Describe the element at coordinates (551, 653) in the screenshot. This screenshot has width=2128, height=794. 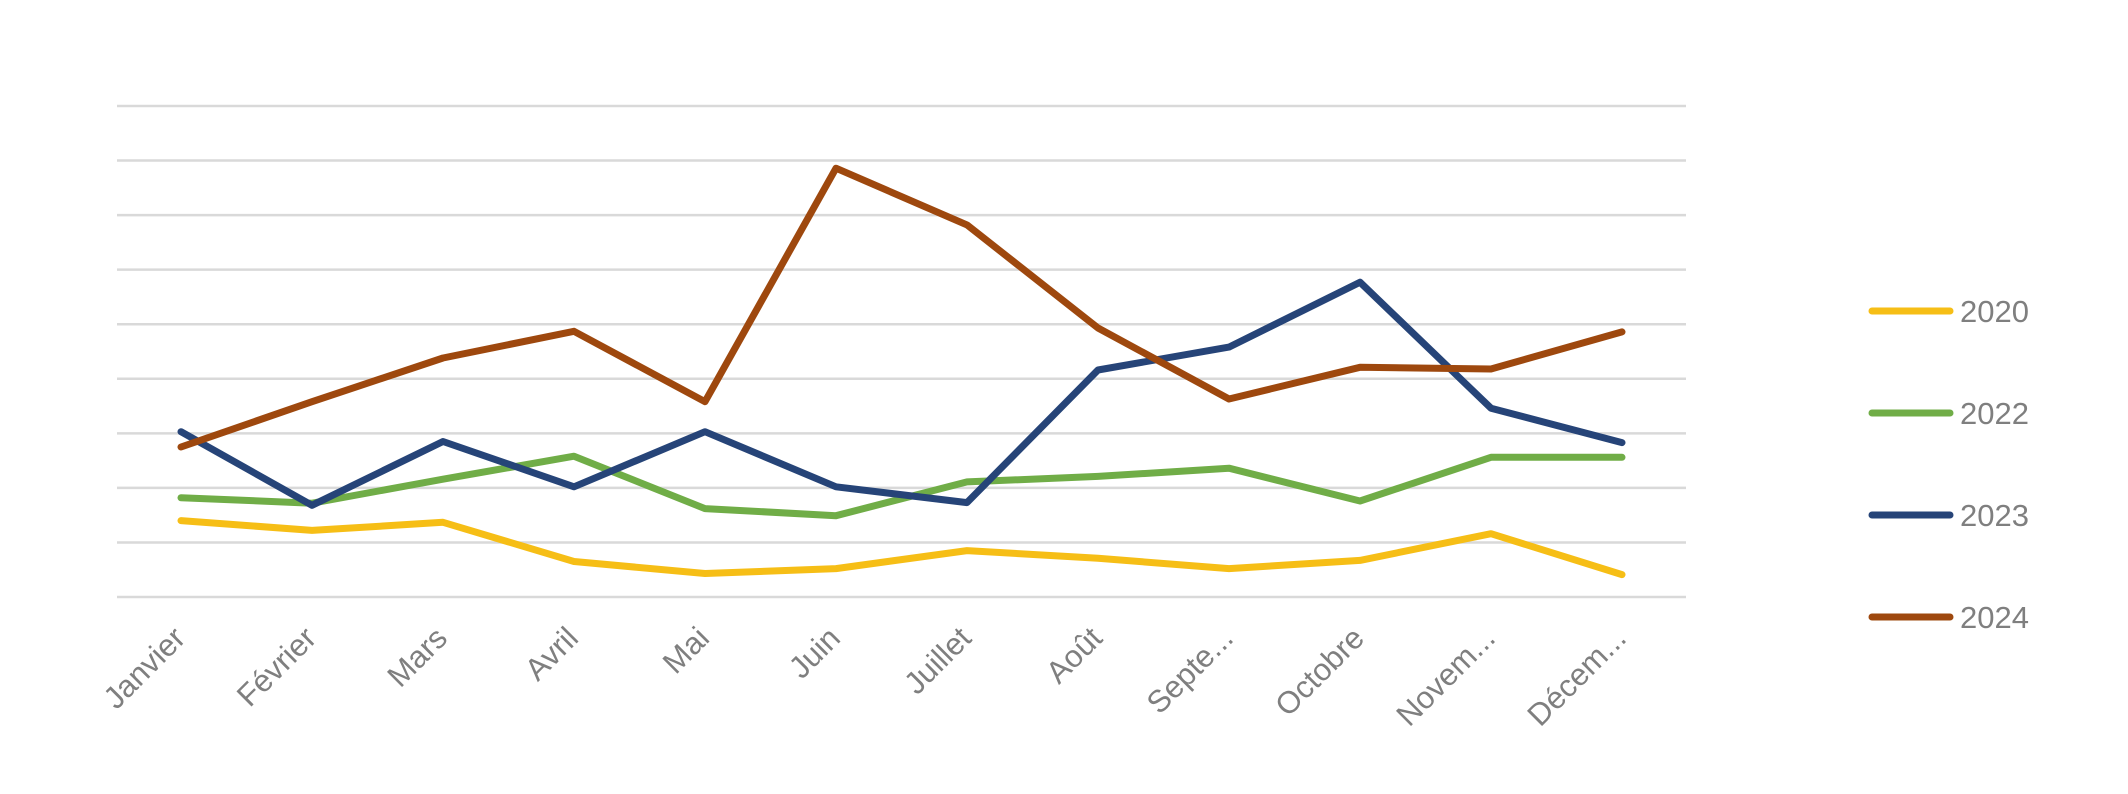
I see `x-tick-label: Avril` at that location.